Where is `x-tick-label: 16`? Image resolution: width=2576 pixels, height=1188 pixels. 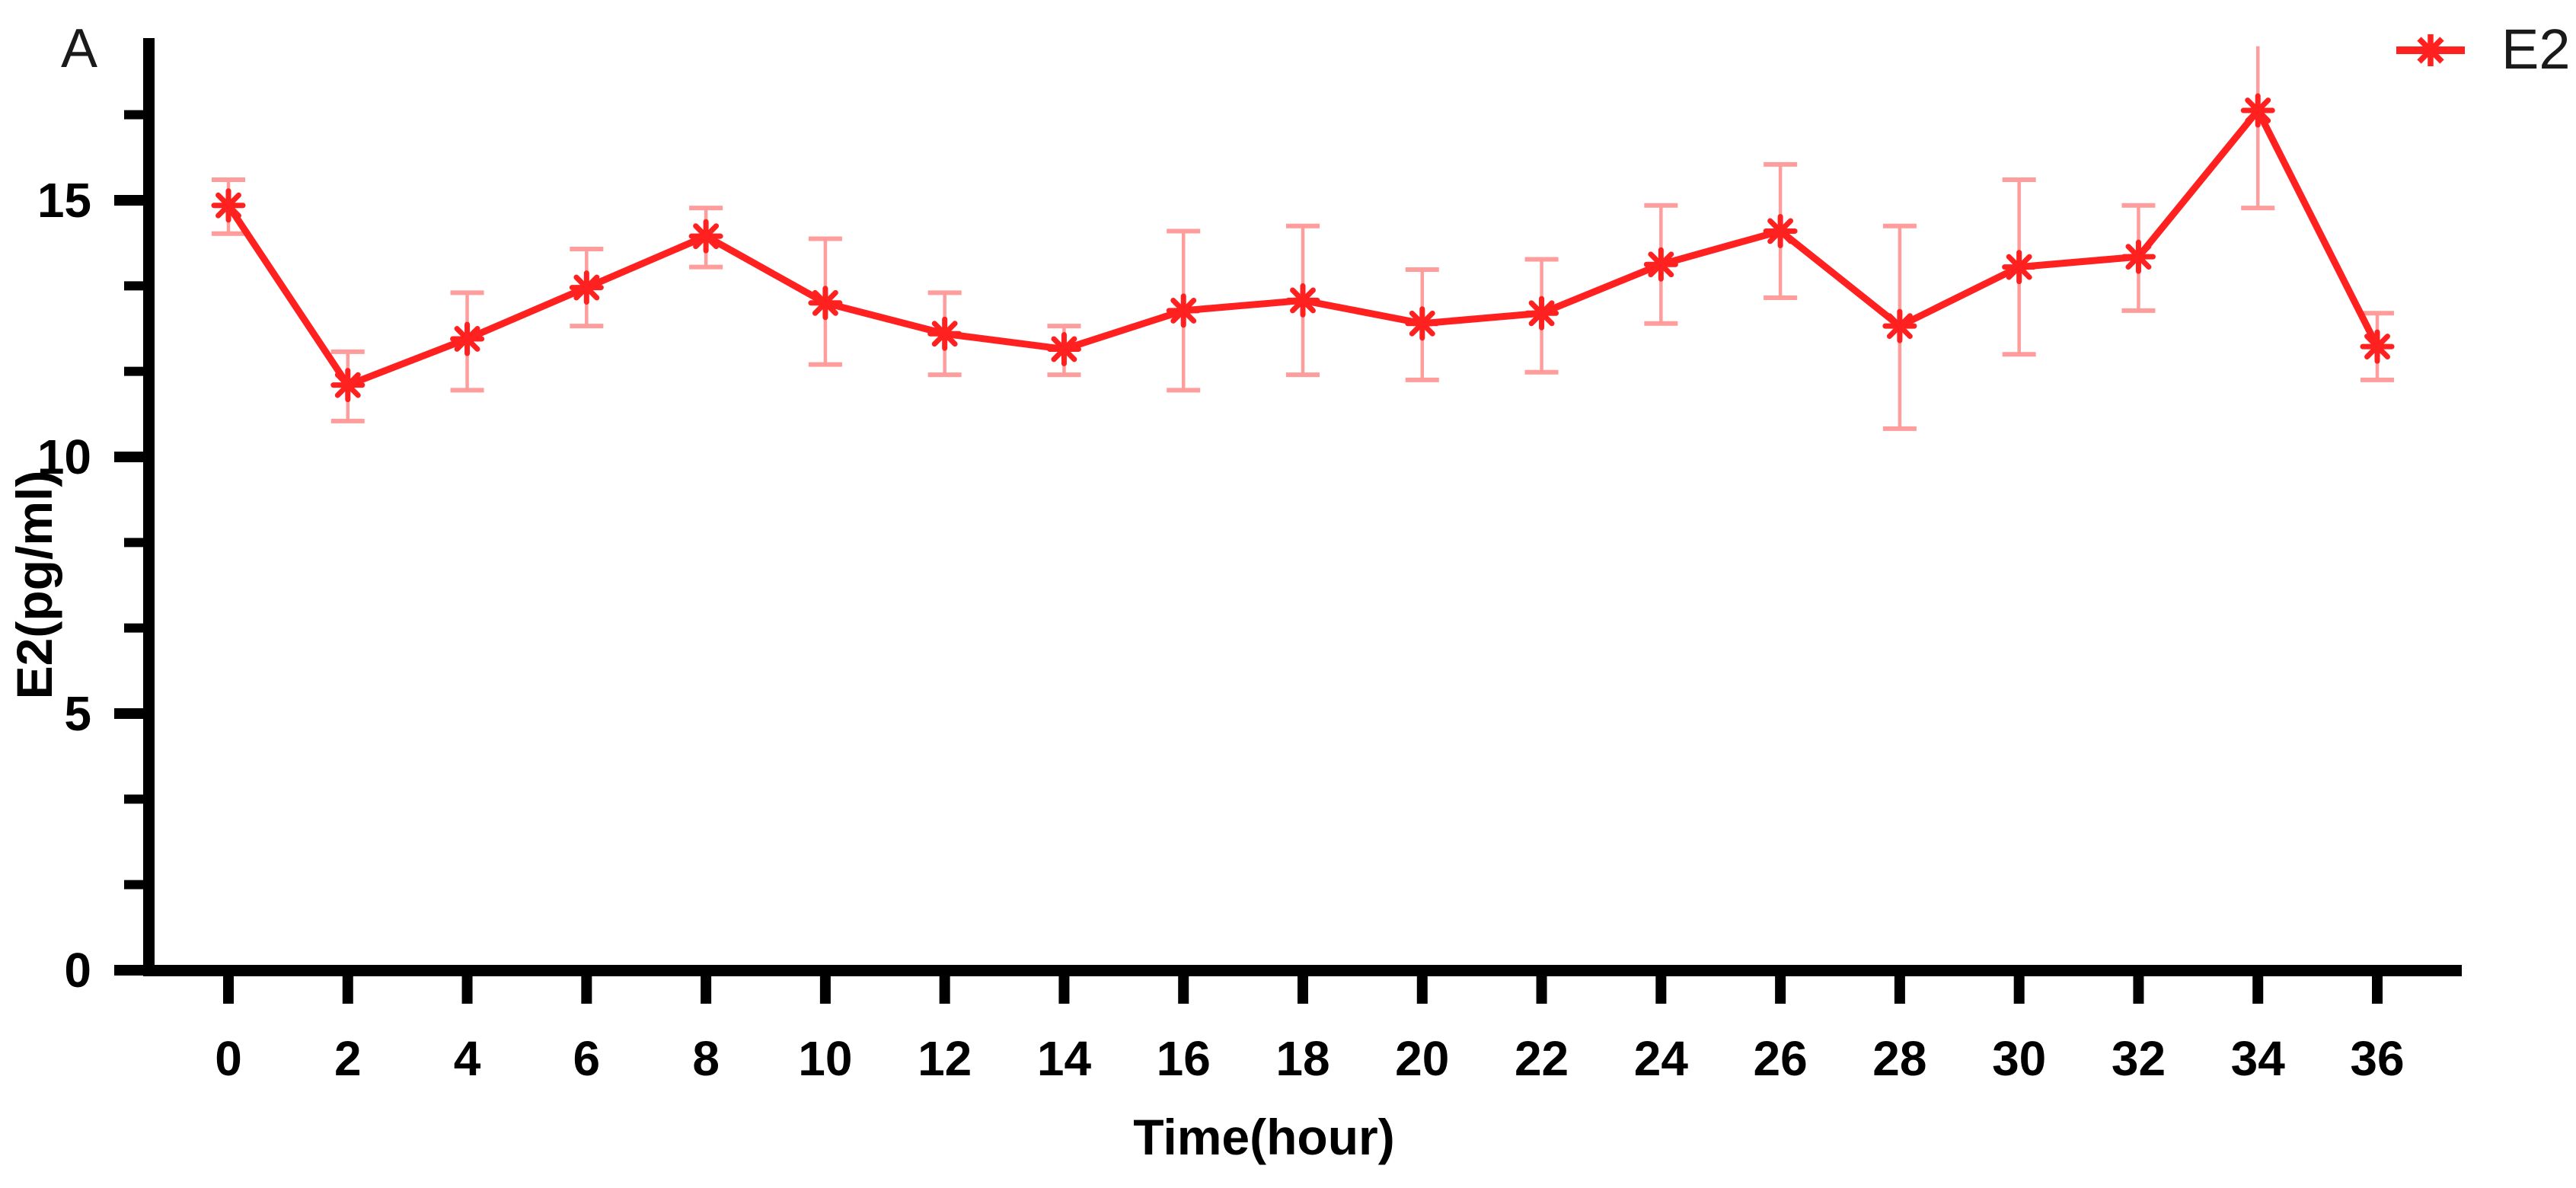
x-tick-label: 16 is located at coordinates (1184, 1058).